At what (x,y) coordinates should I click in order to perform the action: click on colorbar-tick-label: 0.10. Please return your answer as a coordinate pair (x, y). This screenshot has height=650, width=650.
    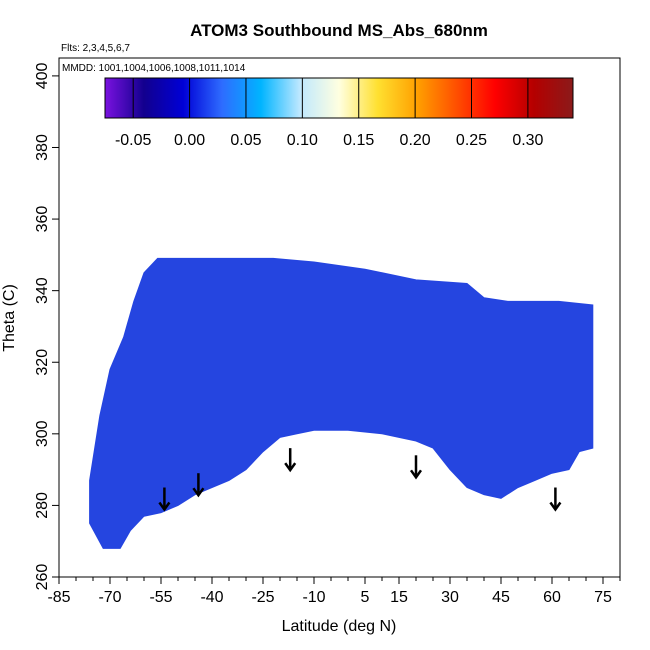
    Looking at the image, I should click on (302, 140).